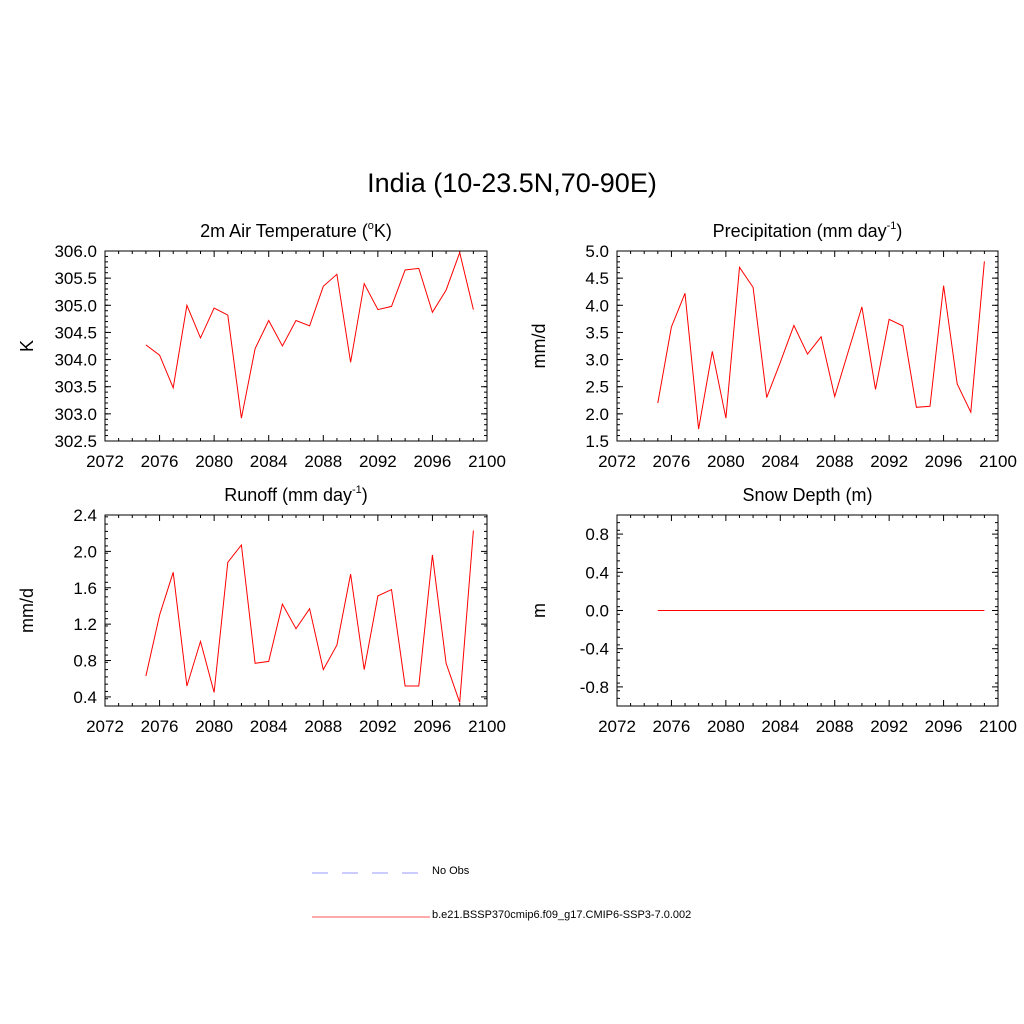 The height and width of the screenshot is (1024, 1024). Describe the element at coordinates (75, 251) in the screenshot. I see `y-tick-label: 306.0` at that location.